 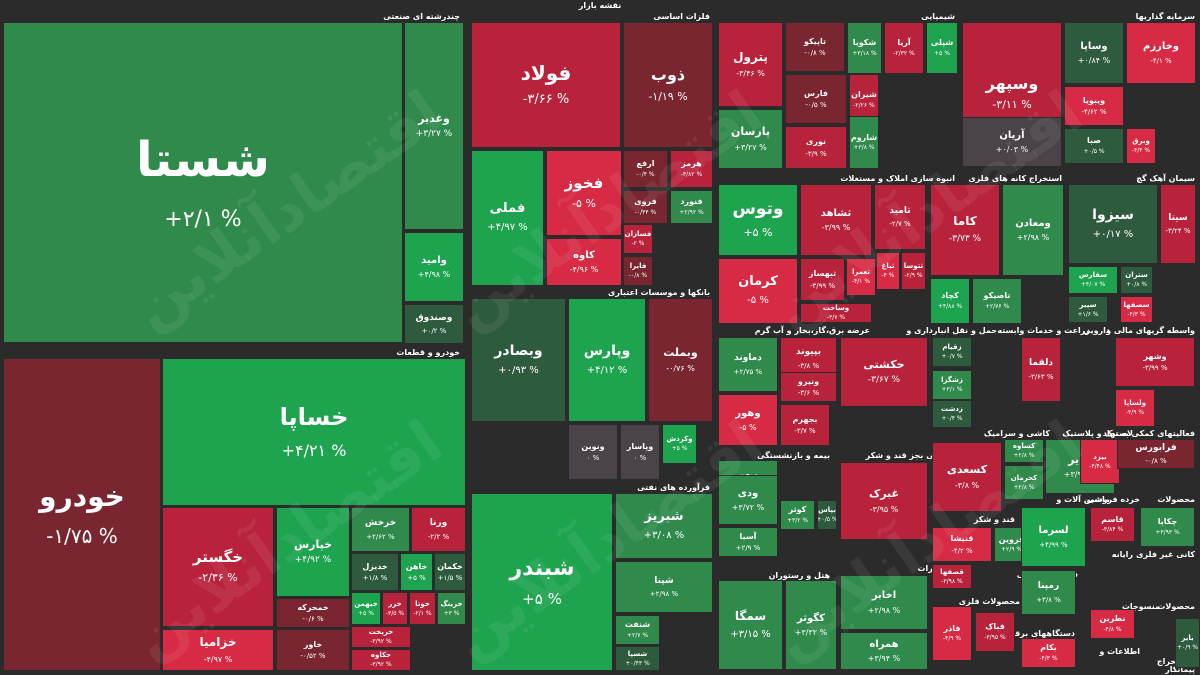 I want to click on treemap-tile: سمگا +۳/۱۵ %, so click(x=750, y=625).